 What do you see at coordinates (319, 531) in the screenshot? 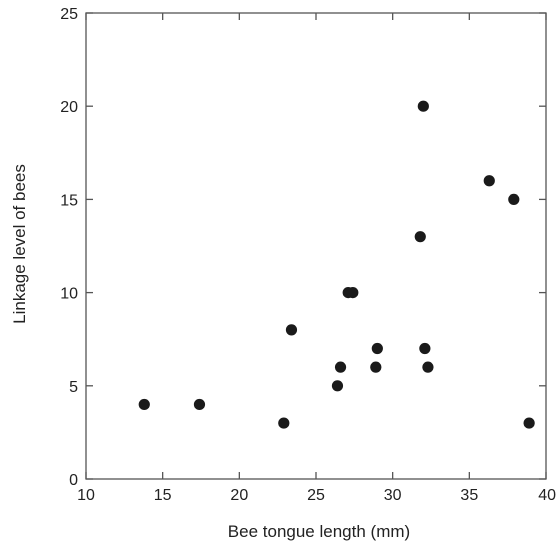
I see `x-axis-title: Bee tongue length (mm)` at bounding box center [319, 531].